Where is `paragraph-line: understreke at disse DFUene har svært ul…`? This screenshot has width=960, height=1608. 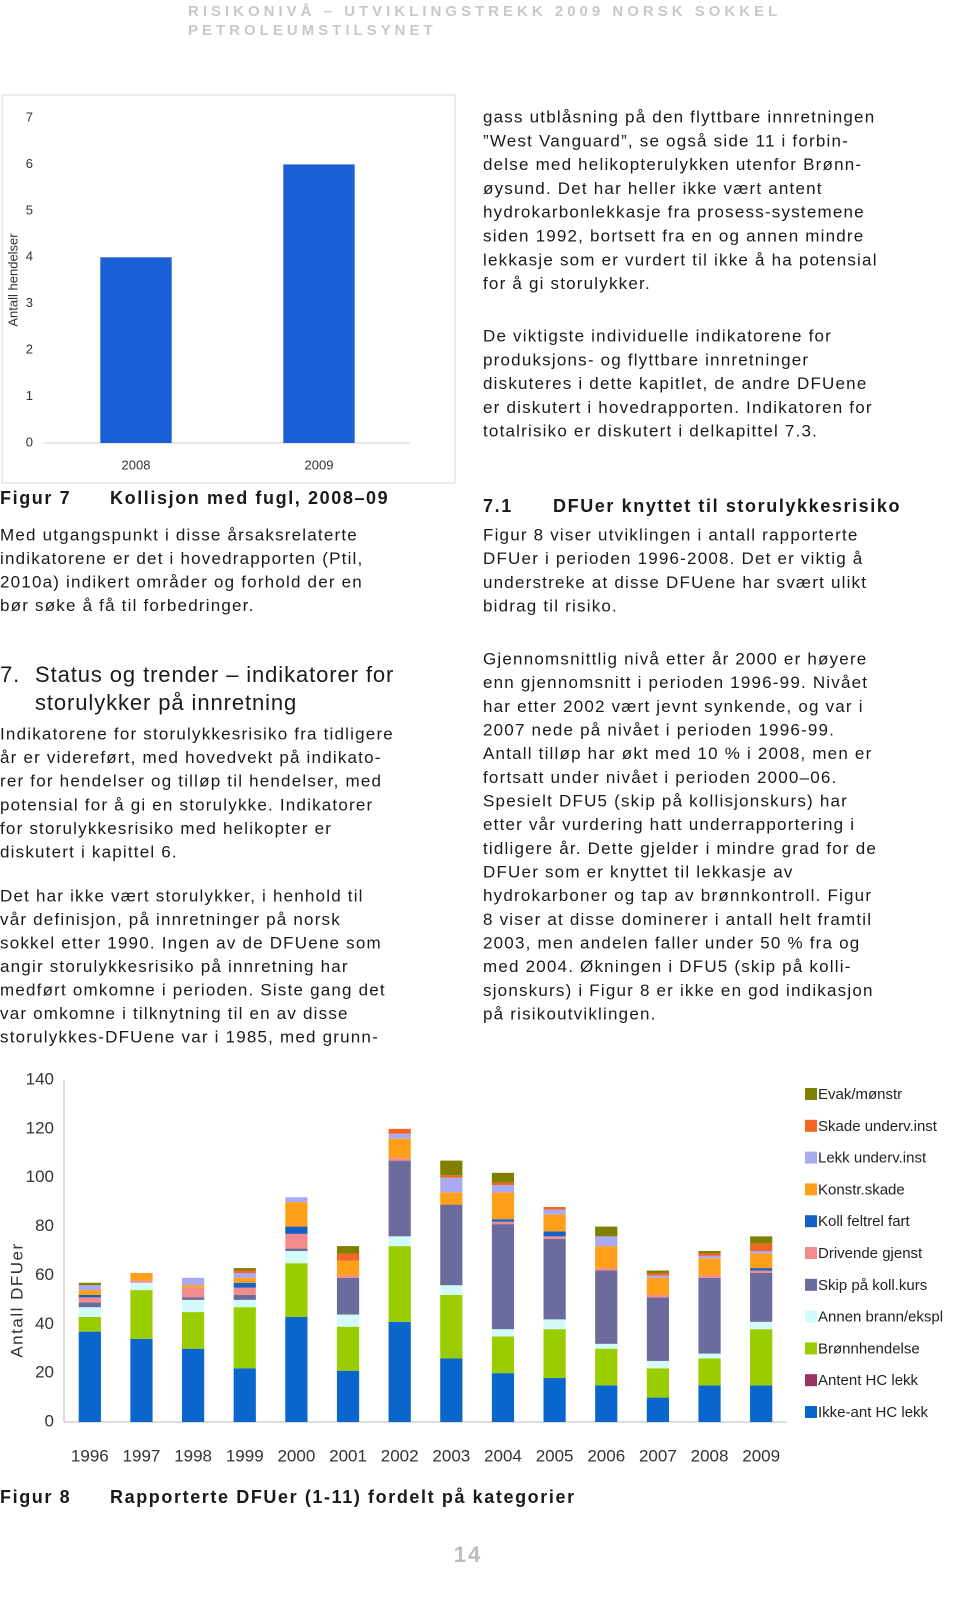 paragraph-line: understreke at disse DFUene har svært ul… is located at coordinates (675, 582).